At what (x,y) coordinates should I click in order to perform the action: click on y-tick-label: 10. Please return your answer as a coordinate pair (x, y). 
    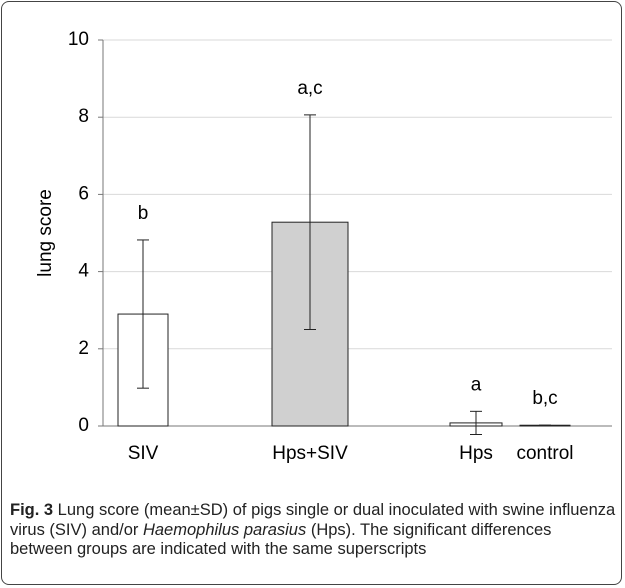
    Looking at the image, I should click on (78, 39).